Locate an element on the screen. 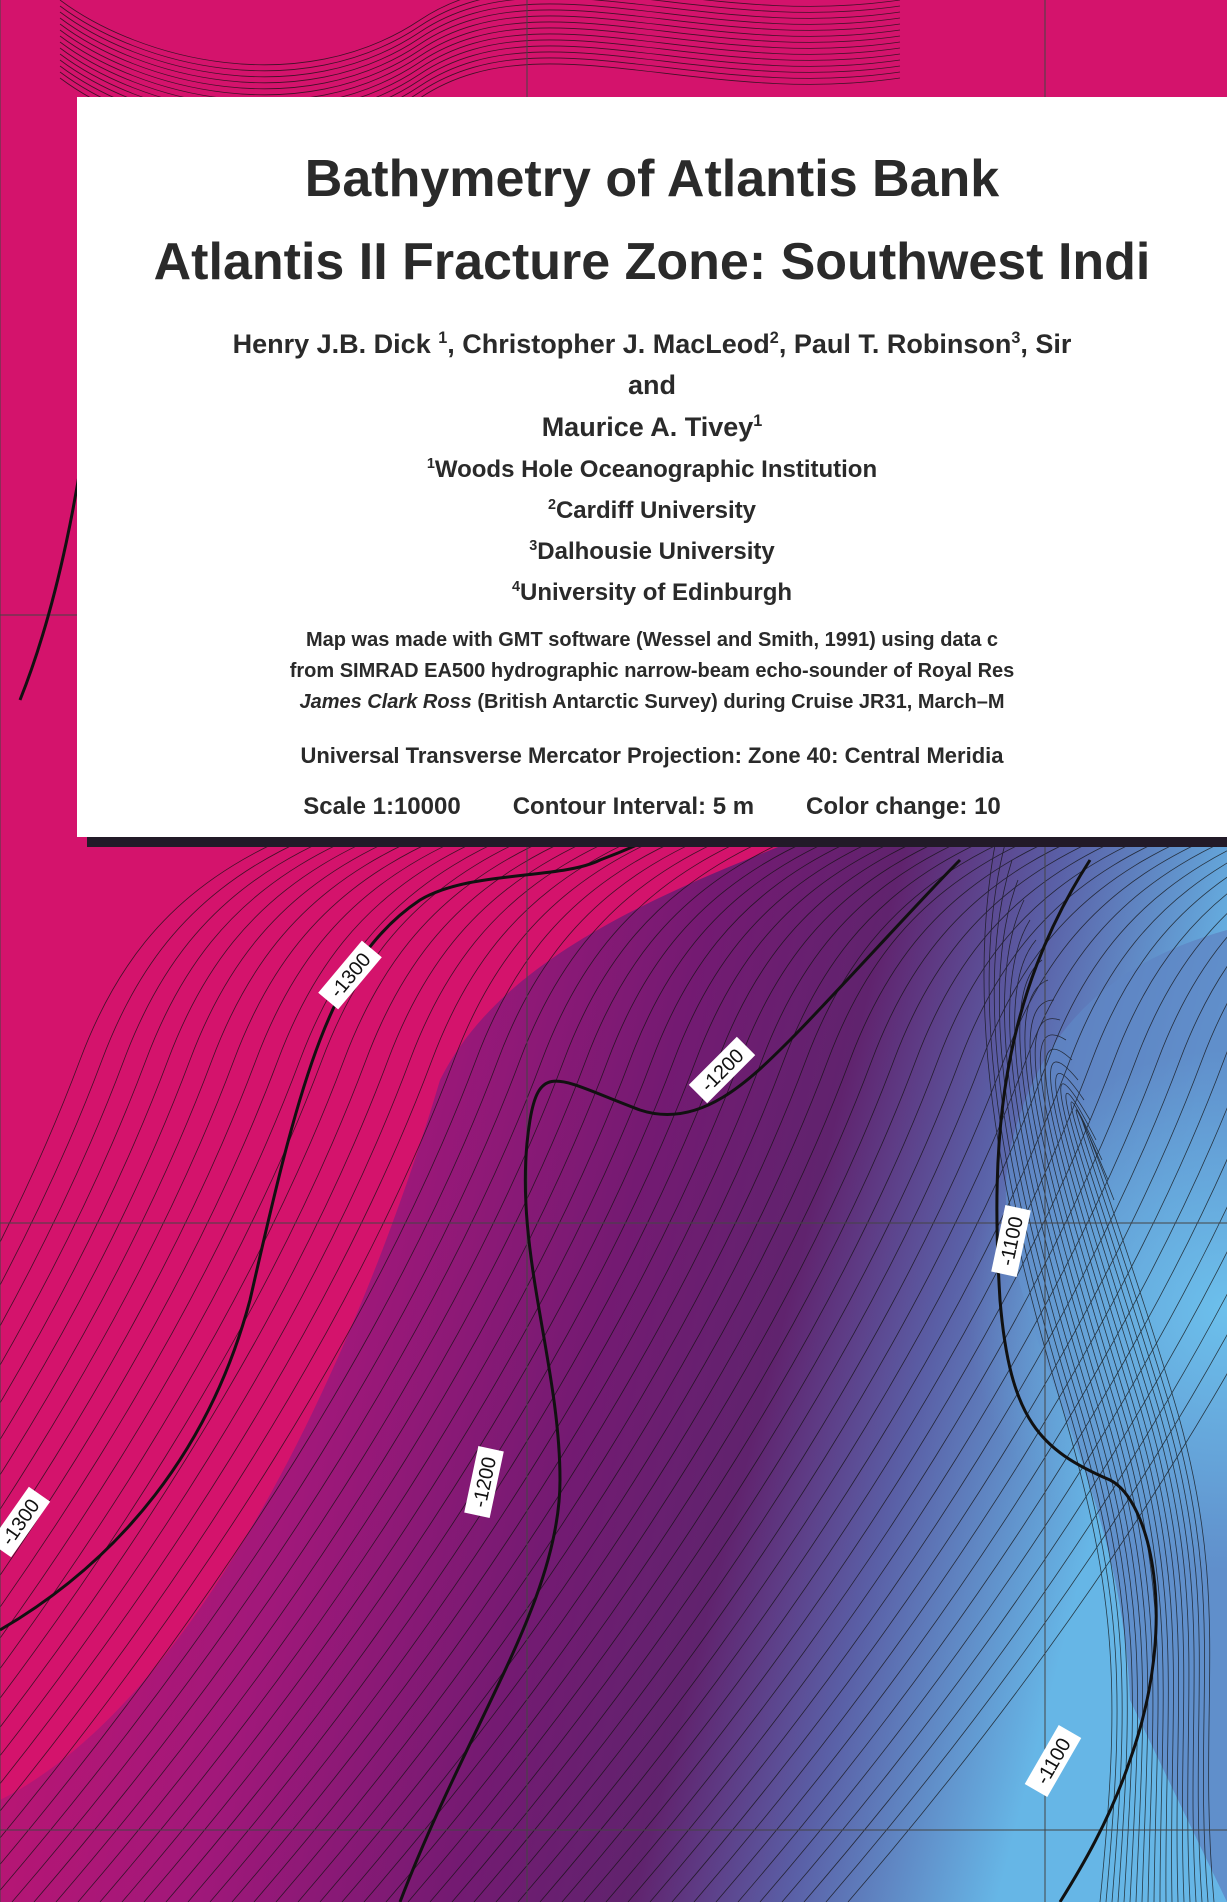  institution-2-sup: 2 is located at coordinates (551, 505).